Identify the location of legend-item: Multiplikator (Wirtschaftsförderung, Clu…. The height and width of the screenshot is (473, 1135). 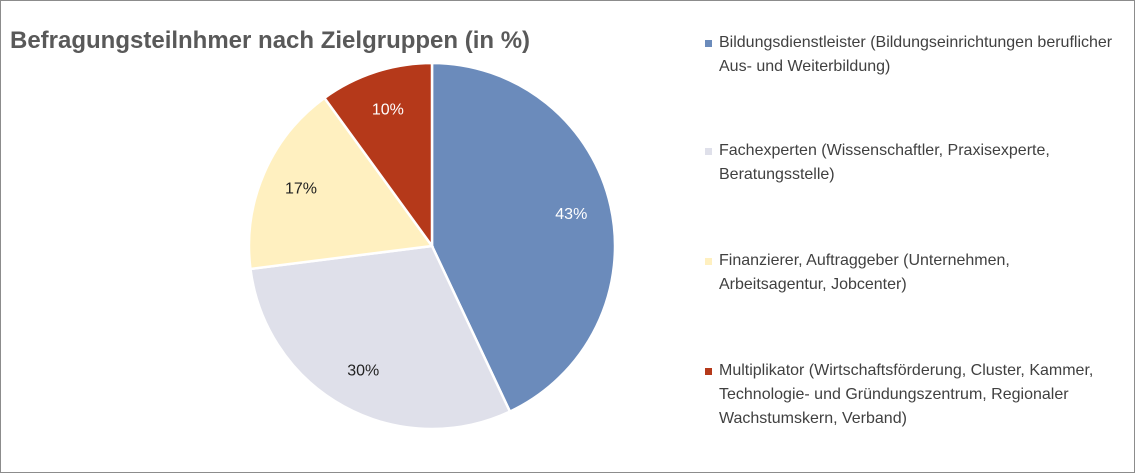
(910, 395).